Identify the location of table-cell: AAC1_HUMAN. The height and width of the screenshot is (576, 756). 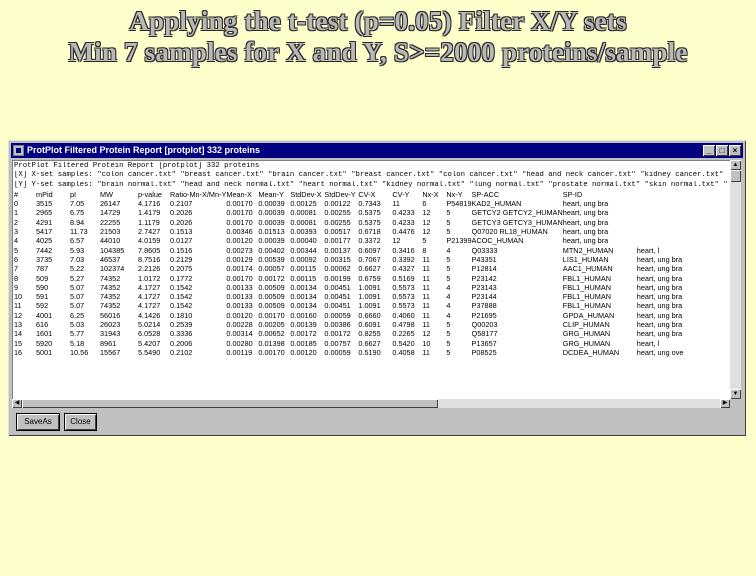
(587, 269).